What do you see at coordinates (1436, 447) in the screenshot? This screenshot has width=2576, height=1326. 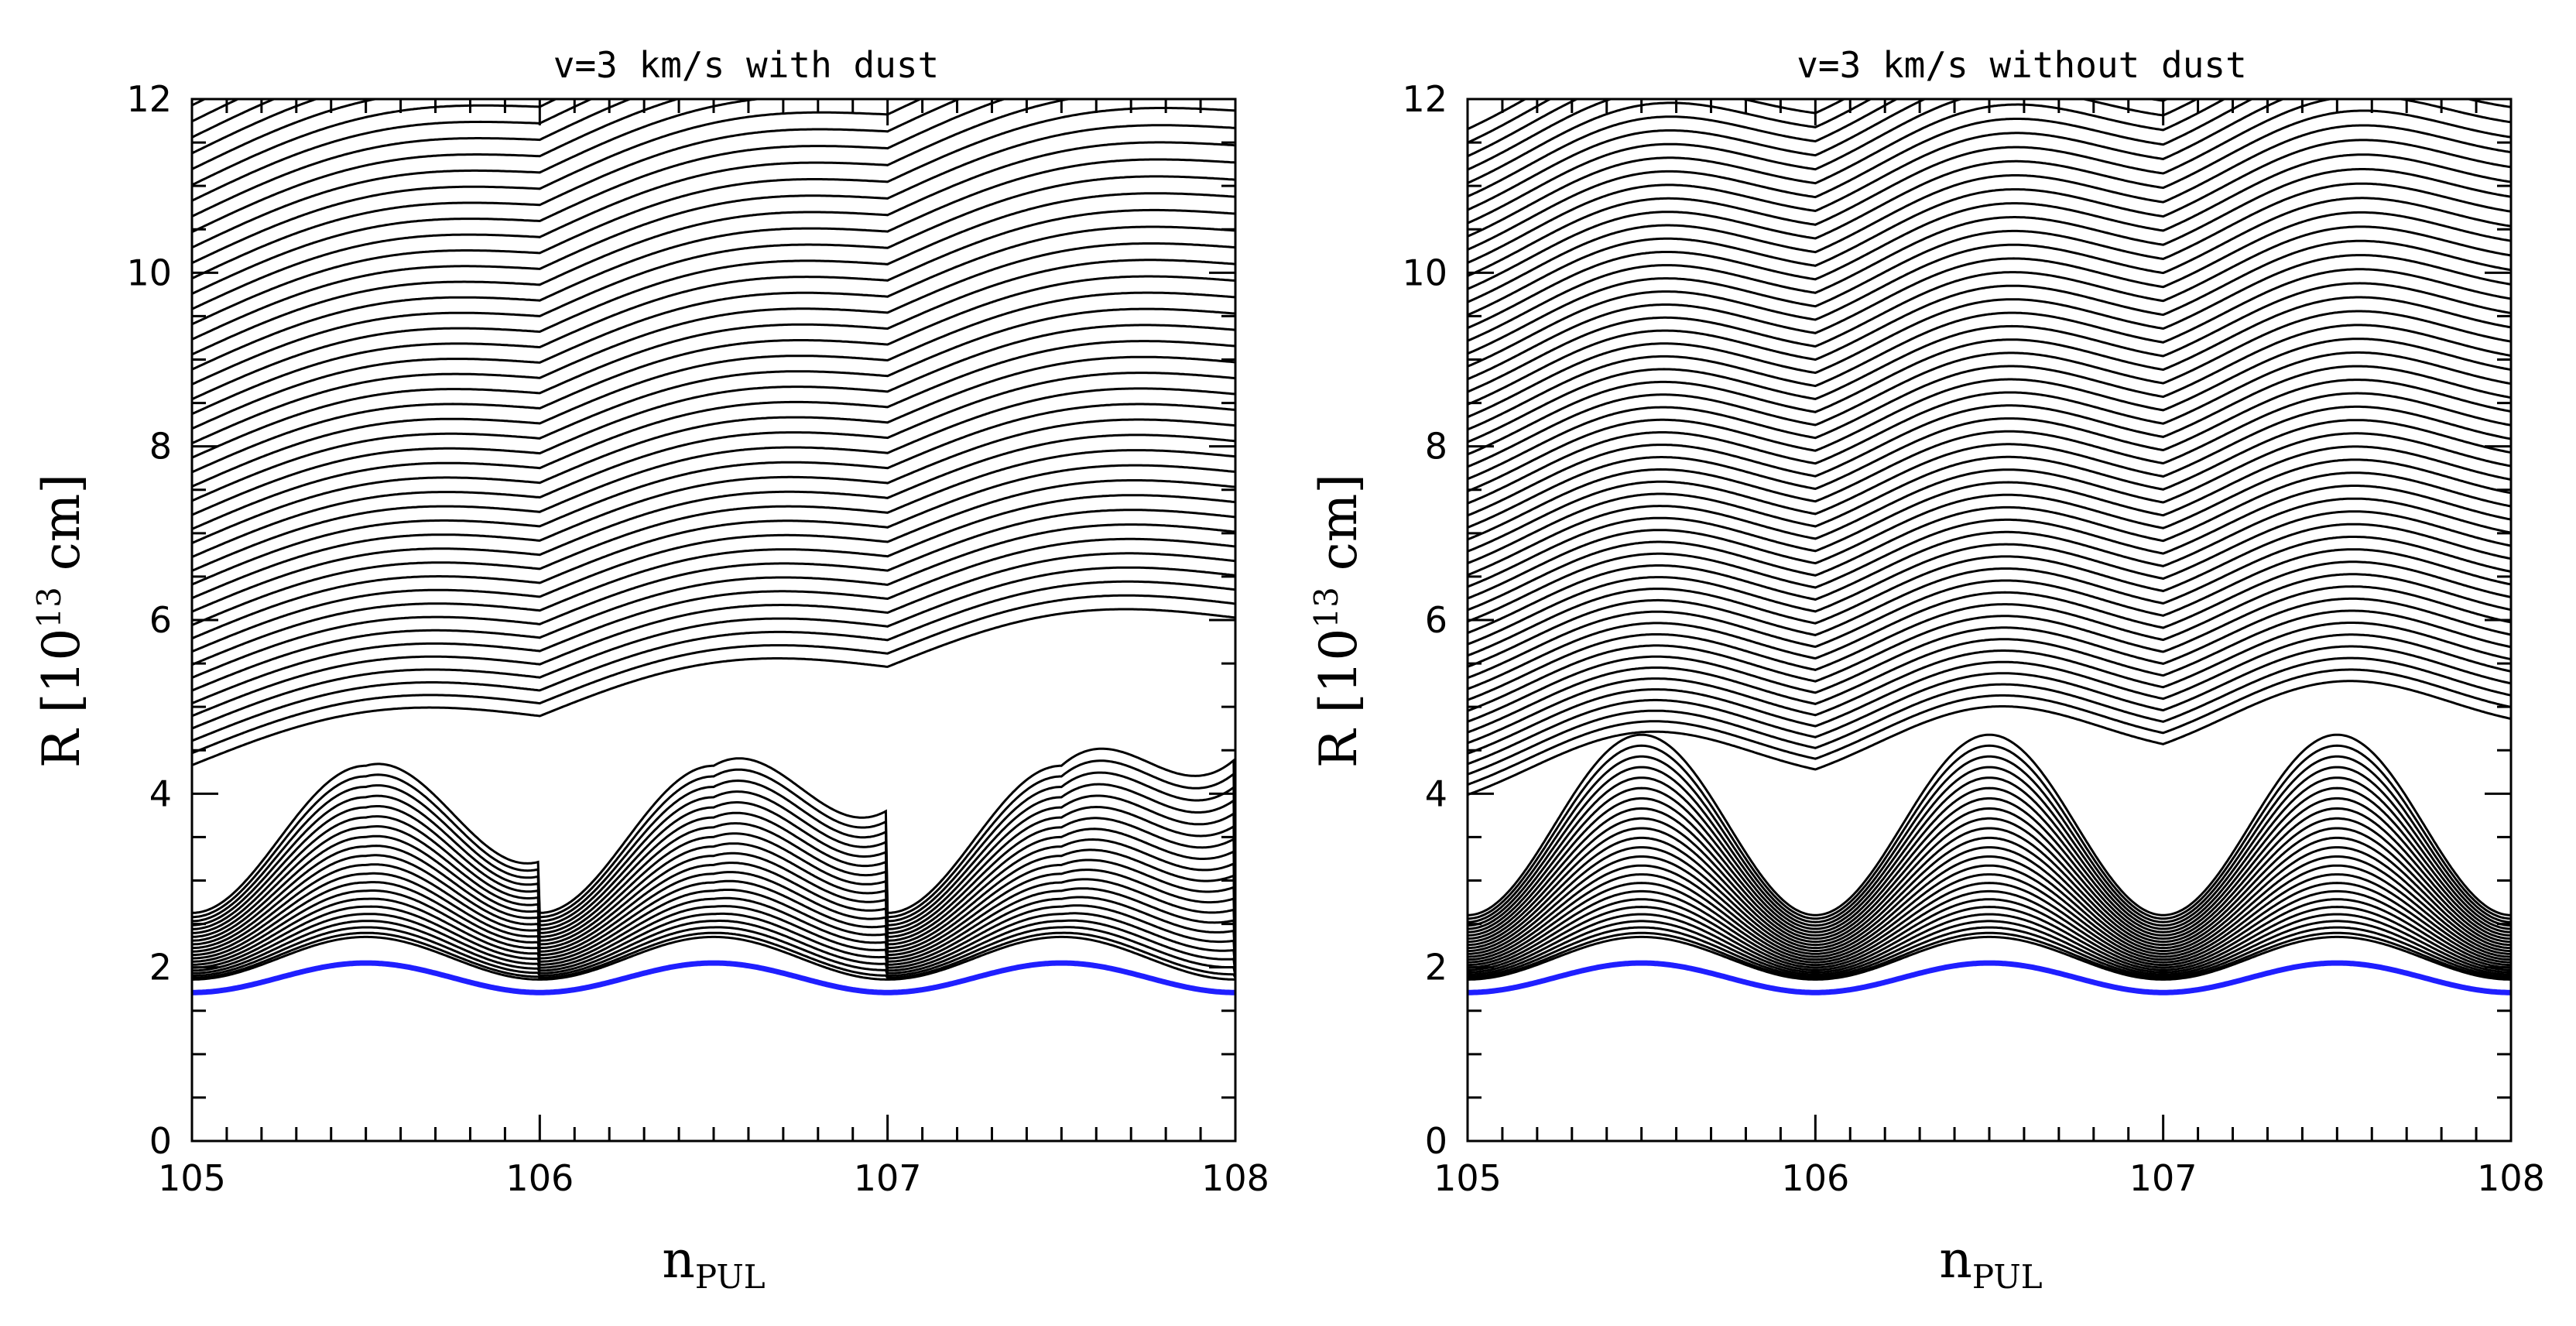 I see `y-tick-label: 8` at bounding box center [1436, 447].